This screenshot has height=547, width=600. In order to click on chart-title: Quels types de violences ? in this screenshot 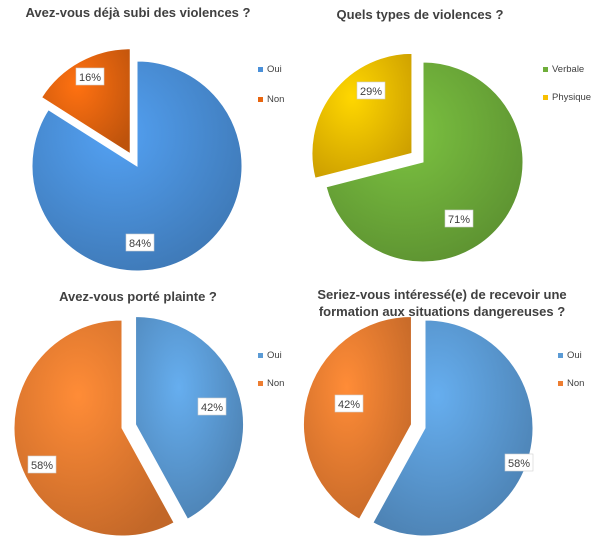, I will do `click(420, 14)`.